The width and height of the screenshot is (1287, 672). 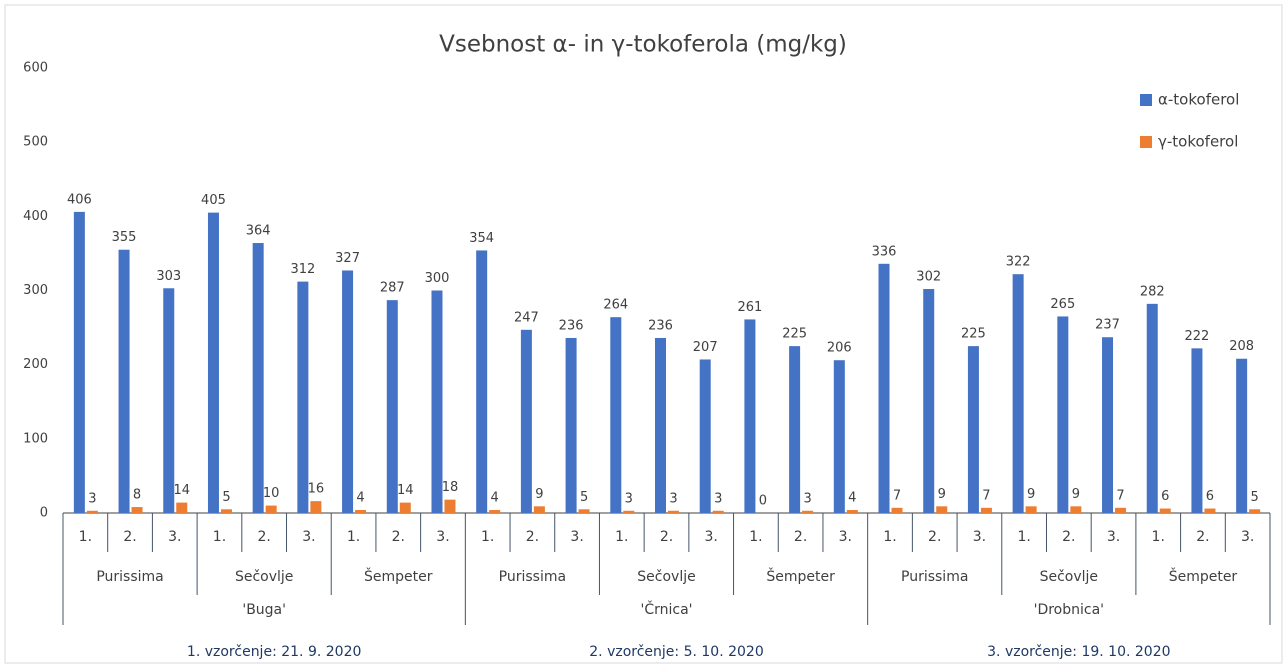 What do you see at coordinates (35, 364) in the screenshot?
I see `y-tick-label: 200` at bounding box center [35, 364].